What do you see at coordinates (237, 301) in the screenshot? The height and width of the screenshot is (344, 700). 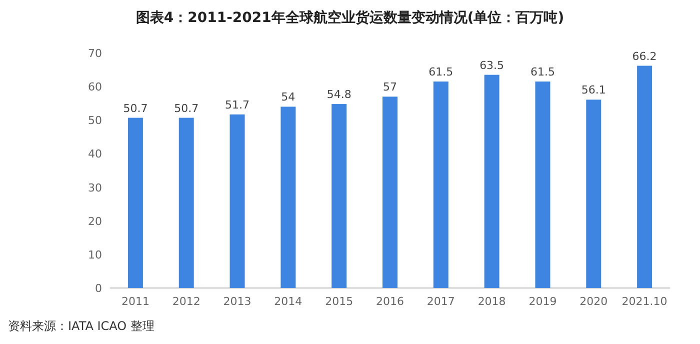 I see `x-tick-label: 2013` at bounding box center [237, 301].